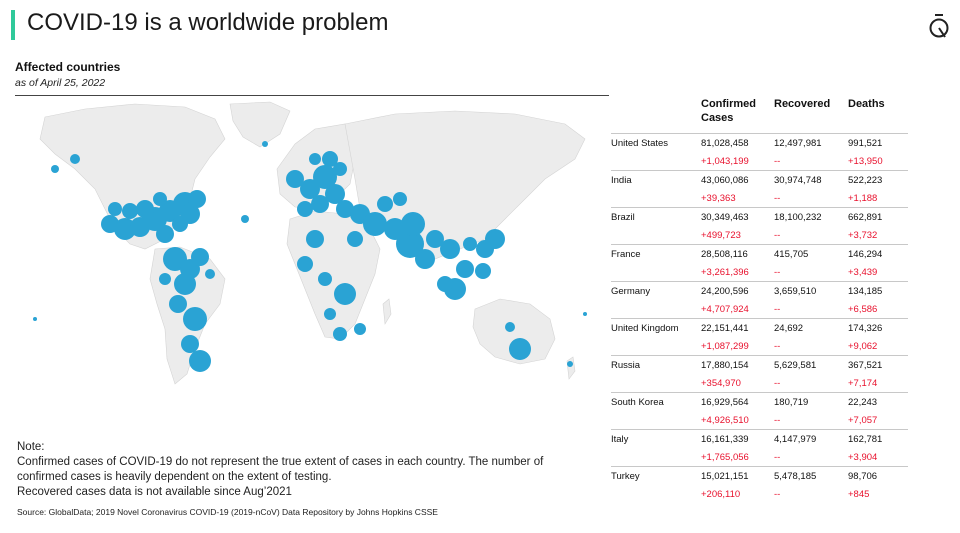 This screenshot has height=533, width=960. I want to click on deaths: 662,891, so click(878, 216).